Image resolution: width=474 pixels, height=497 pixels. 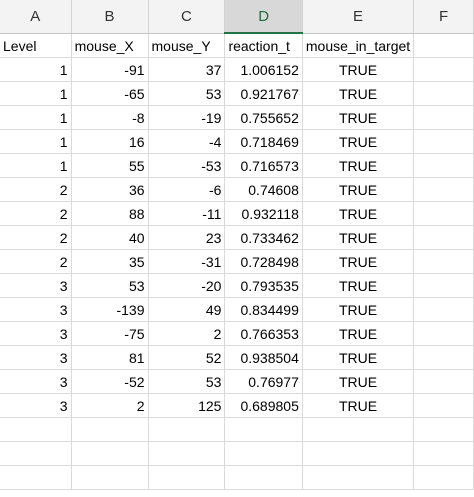 I want to click on cell-mouse-x: 55, so click(x=110, y=165).